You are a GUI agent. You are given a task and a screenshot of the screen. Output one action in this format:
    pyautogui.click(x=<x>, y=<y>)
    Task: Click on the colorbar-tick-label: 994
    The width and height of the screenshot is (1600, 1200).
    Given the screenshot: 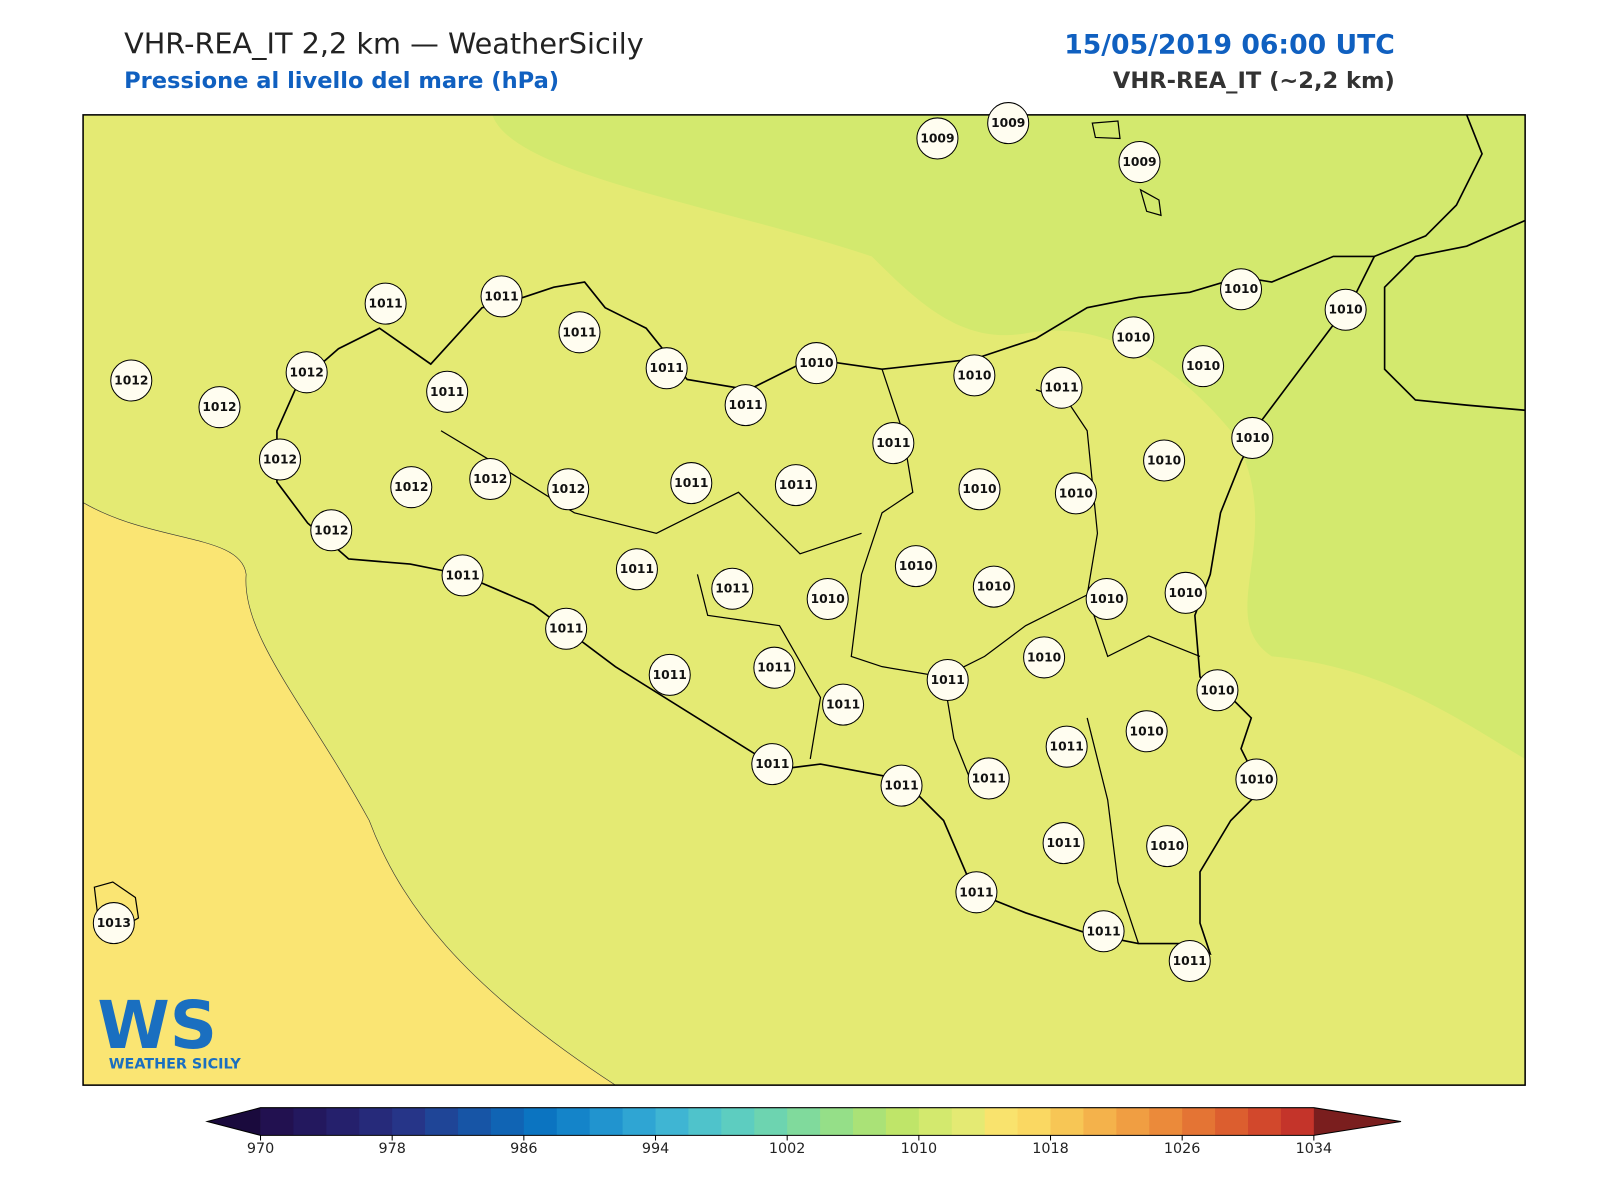 What is the action you would take?
    pyautogui.click(x=655, y=1149)
    